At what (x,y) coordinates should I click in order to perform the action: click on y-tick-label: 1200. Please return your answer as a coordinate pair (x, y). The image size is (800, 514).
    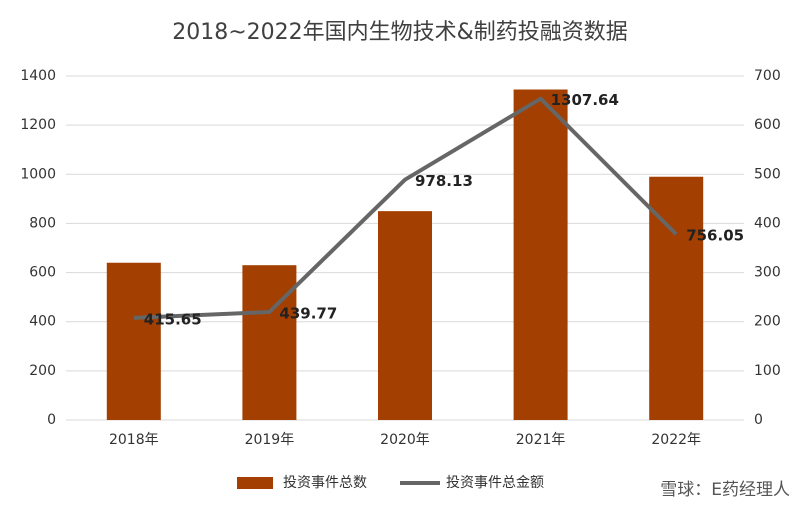
    Looking at the image, I should click on (38, 125).